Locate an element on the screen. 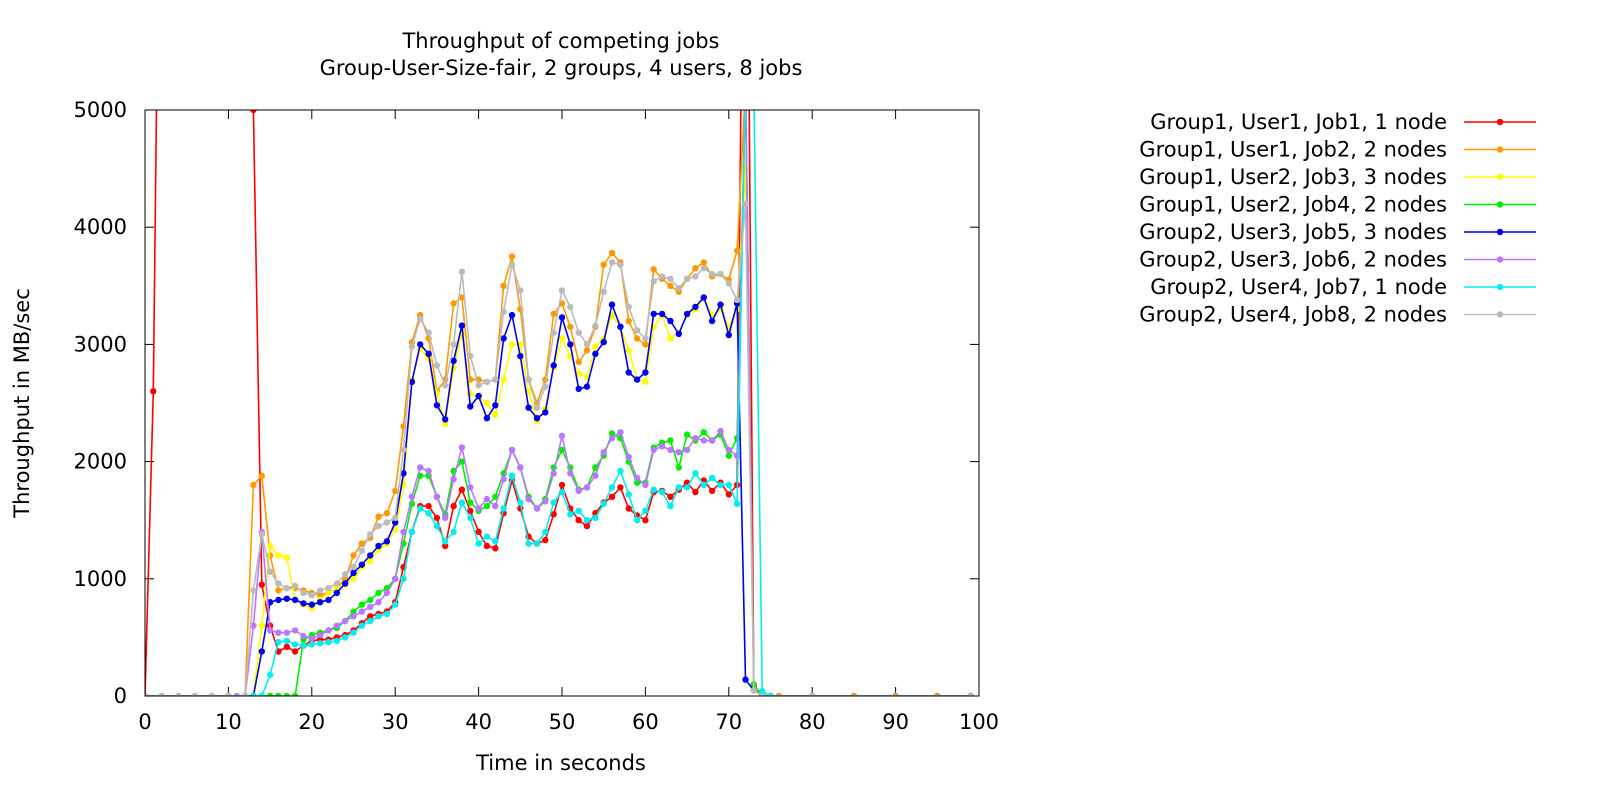  y-tick-label: 0 is located at coordinates (120, 696).